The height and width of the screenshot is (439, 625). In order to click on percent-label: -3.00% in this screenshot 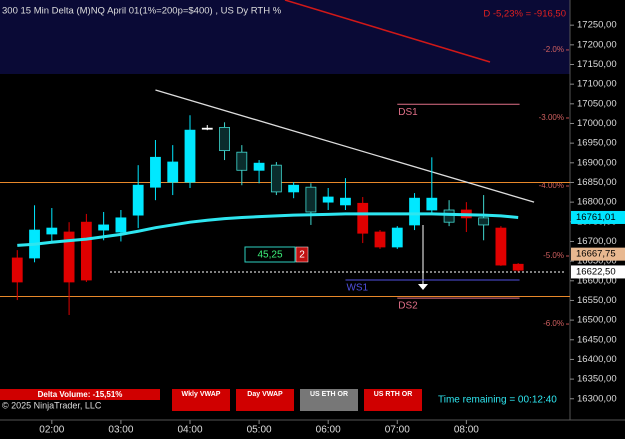, I will do `click(551, 117)`.